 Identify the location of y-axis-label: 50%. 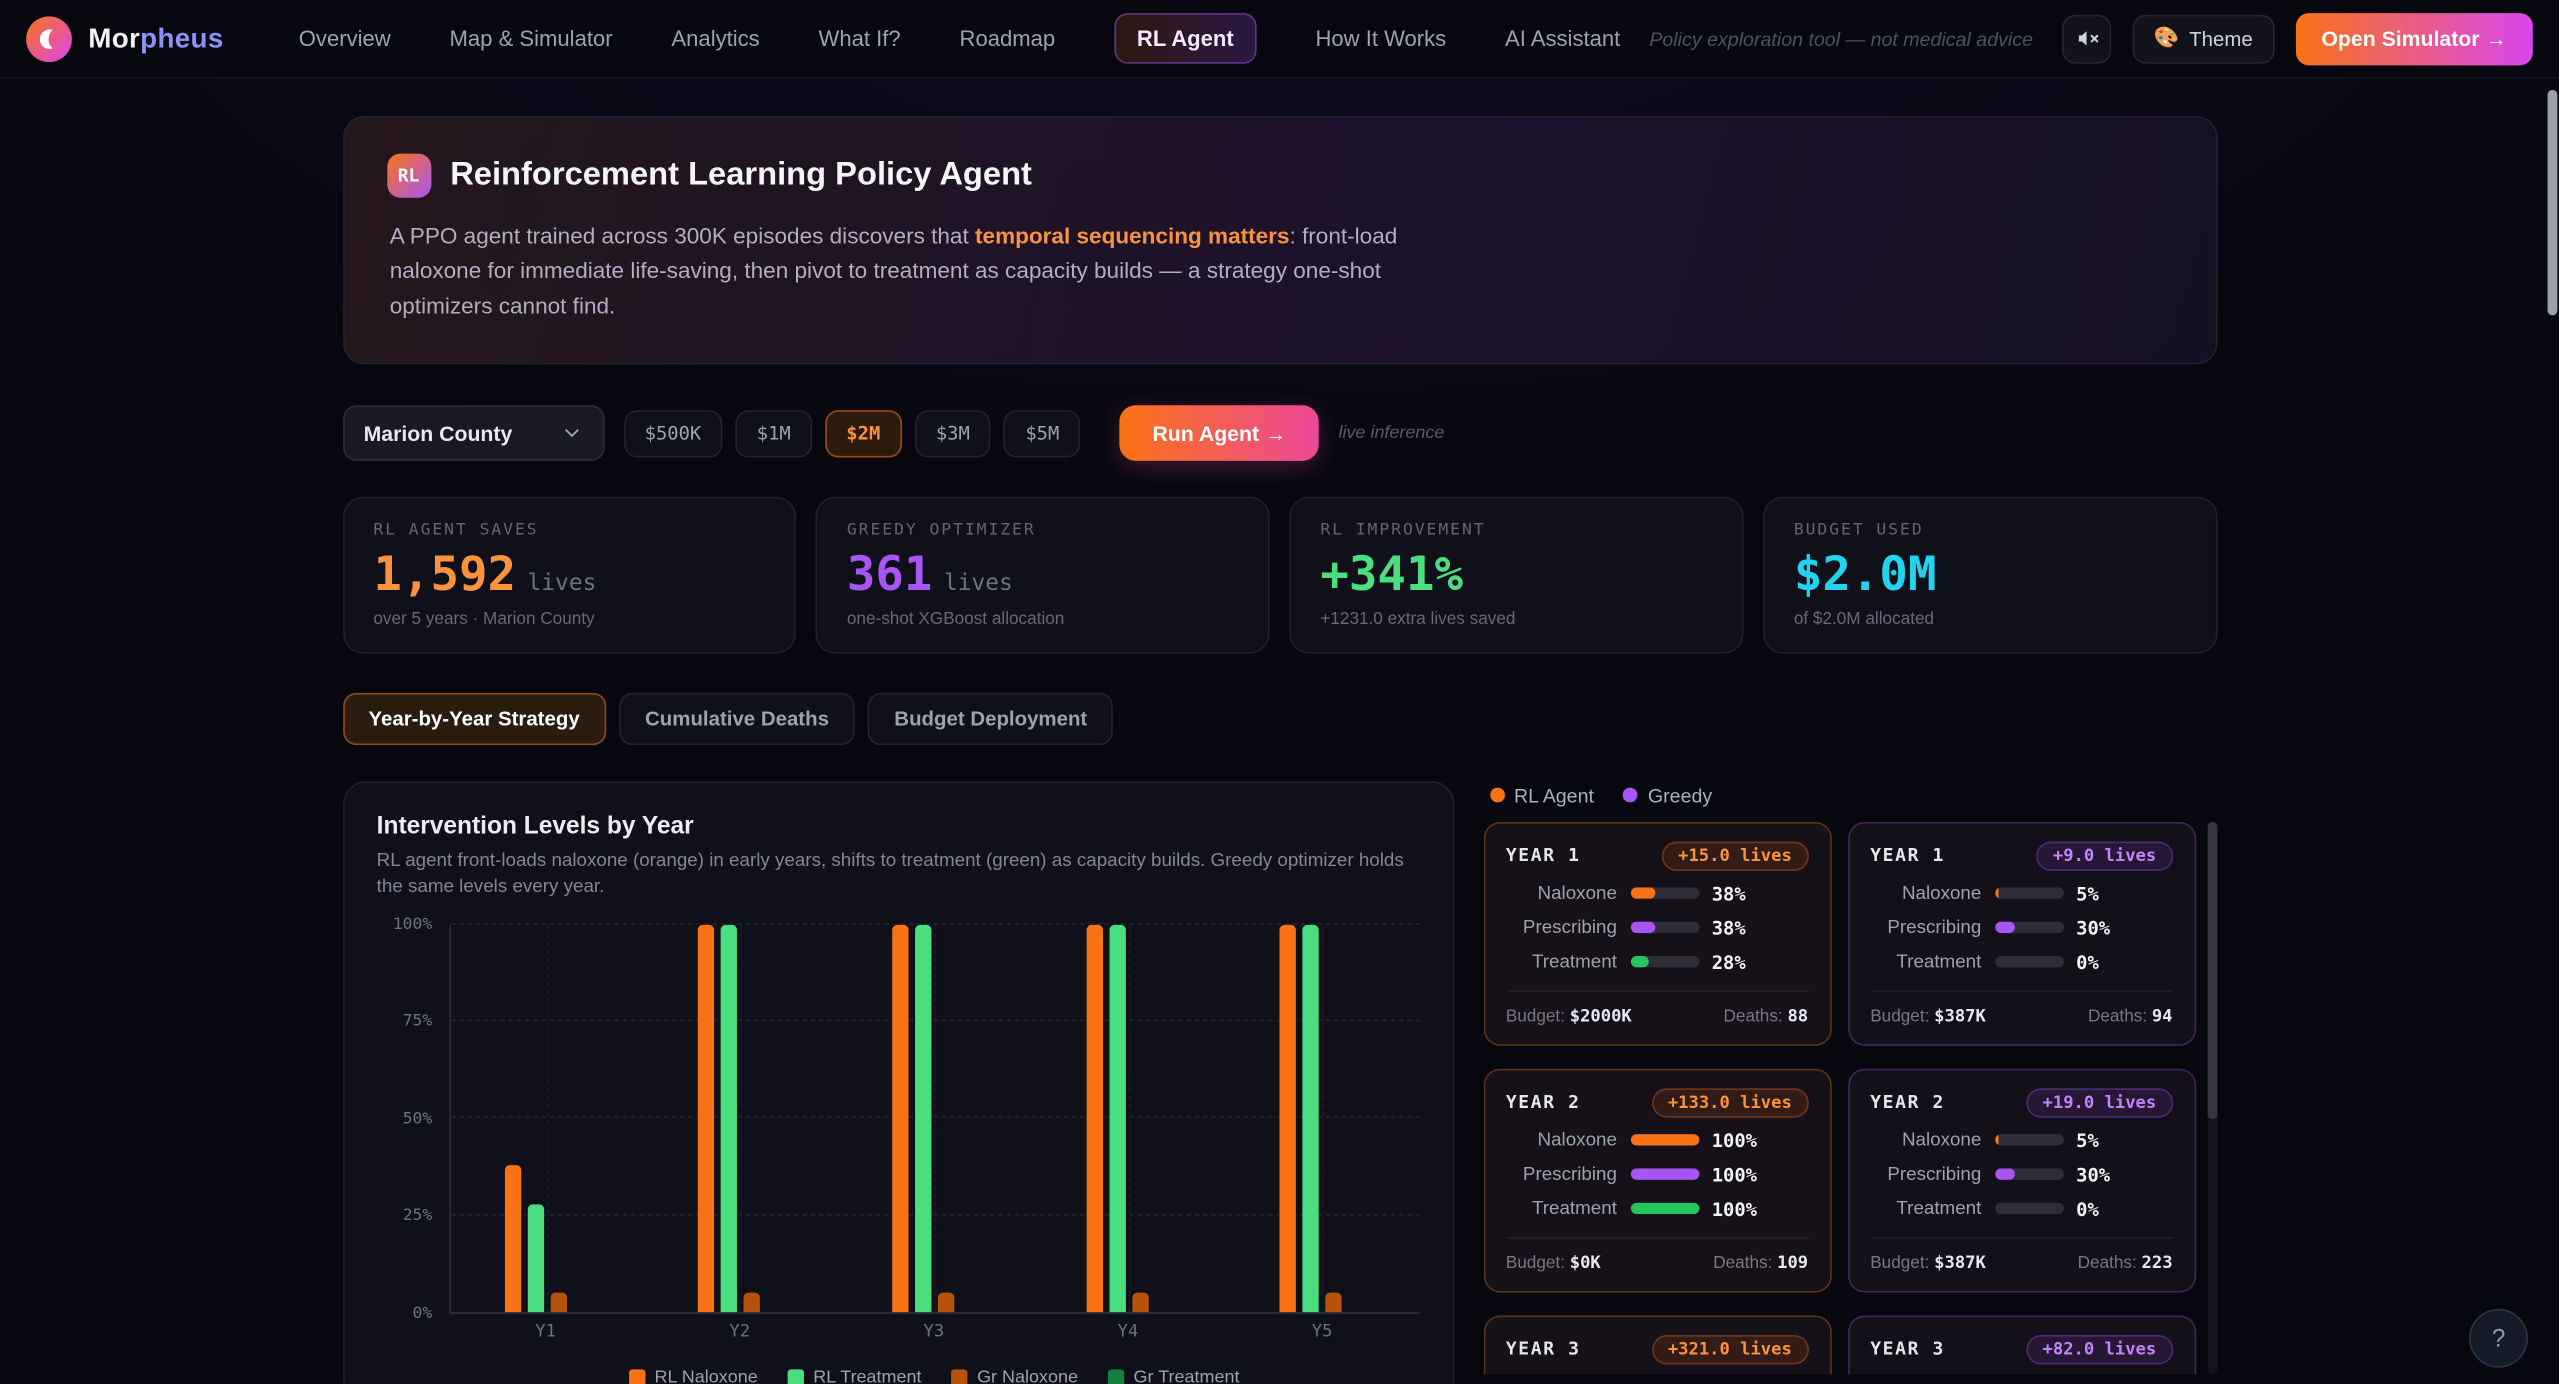
(417, 1119).